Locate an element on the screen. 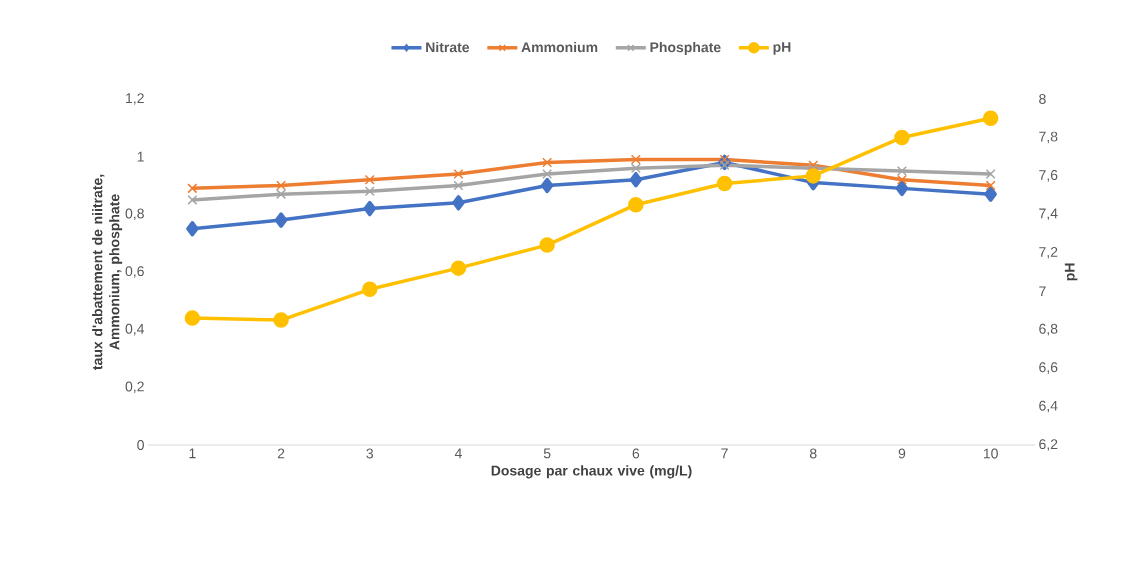 The image size is (1123, 569). y2-tick-label: 6,2 is located at coordinates (1048, 445).